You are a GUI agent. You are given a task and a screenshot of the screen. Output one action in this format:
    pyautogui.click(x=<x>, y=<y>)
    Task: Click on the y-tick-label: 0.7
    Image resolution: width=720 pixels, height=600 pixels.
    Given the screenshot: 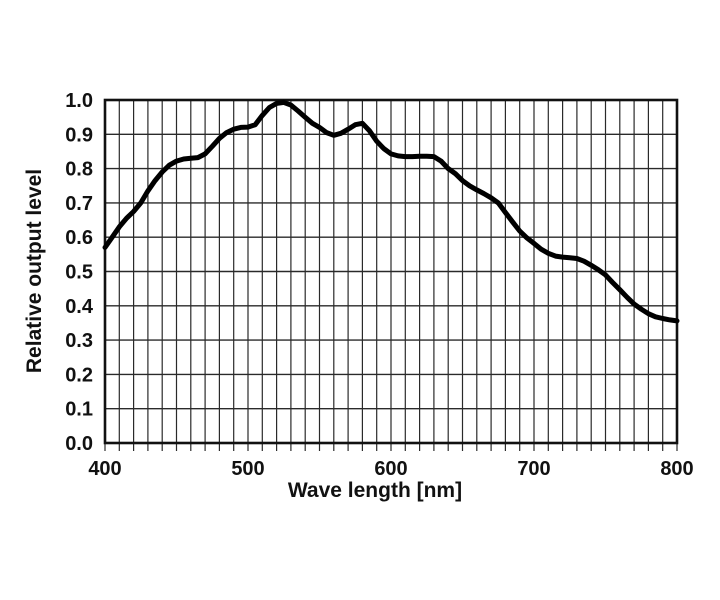 What is the action you would take?
    pyautogui.click(x=79, y=204)
    